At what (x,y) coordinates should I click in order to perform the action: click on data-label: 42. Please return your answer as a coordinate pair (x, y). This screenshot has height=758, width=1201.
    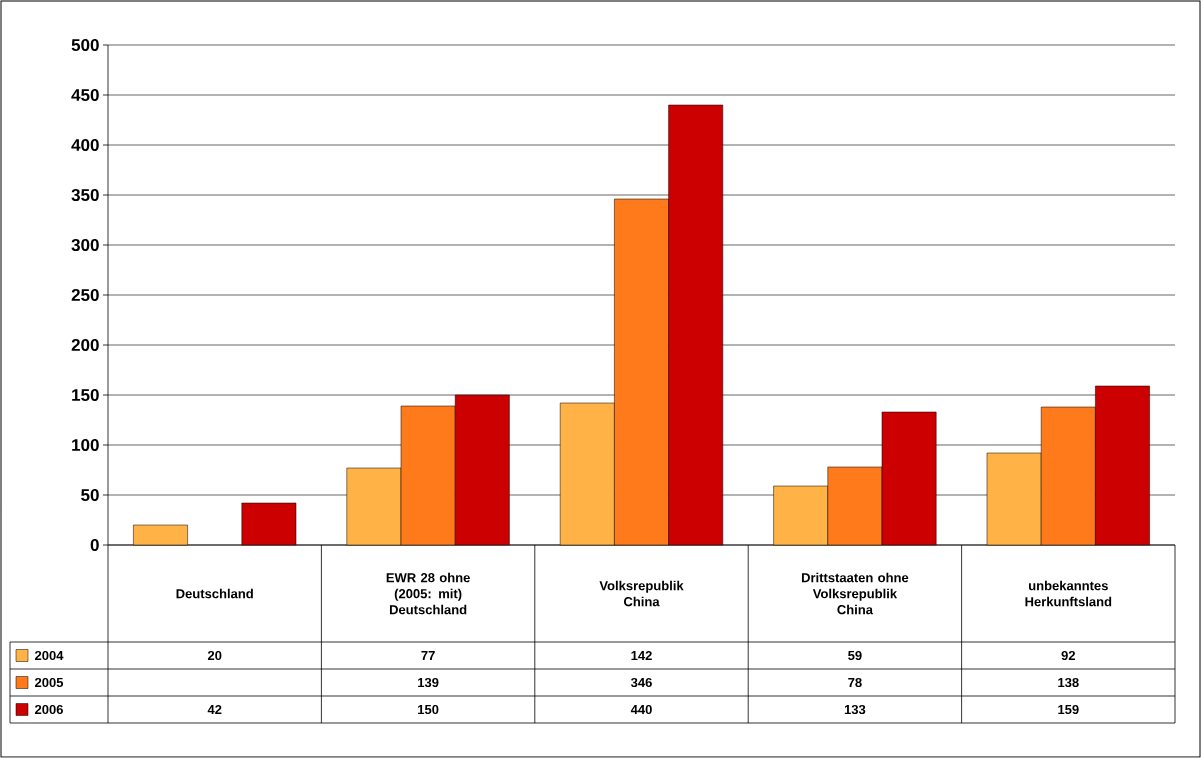
    Looking at the image, I should click on (214, 709).